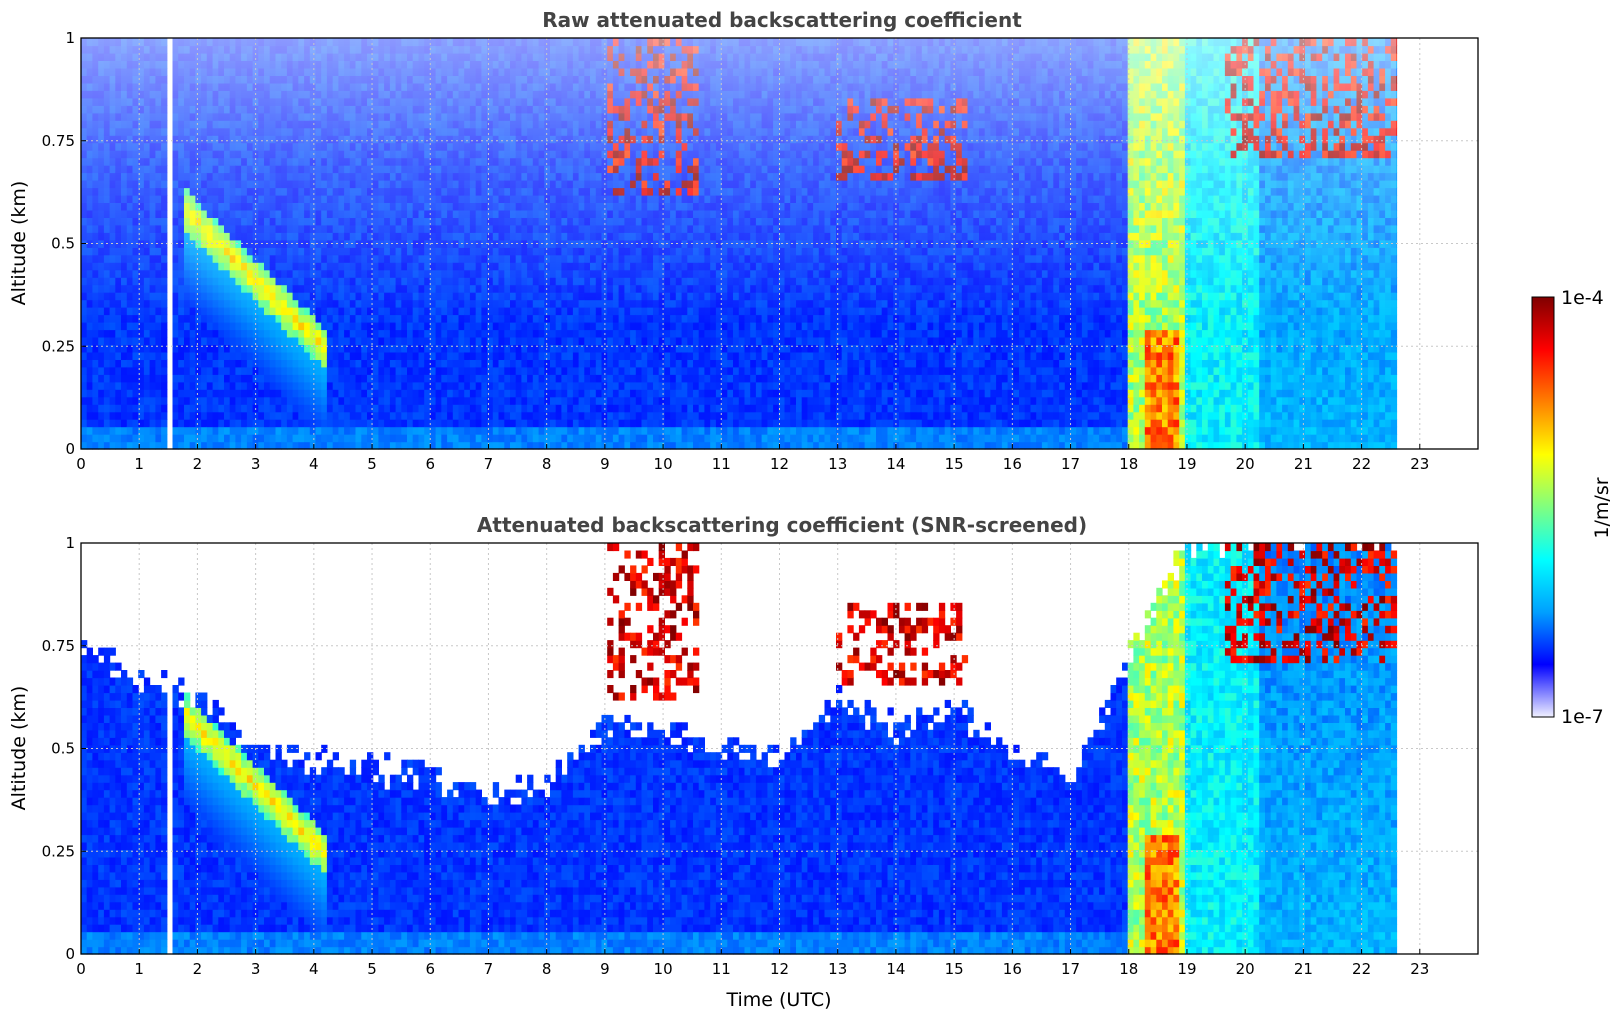 The image size is (1621, 1020). Describe the element at coordinates (1582, 298) in the screenshot. I see `colorbar-max-label: 1e-4` at that location.